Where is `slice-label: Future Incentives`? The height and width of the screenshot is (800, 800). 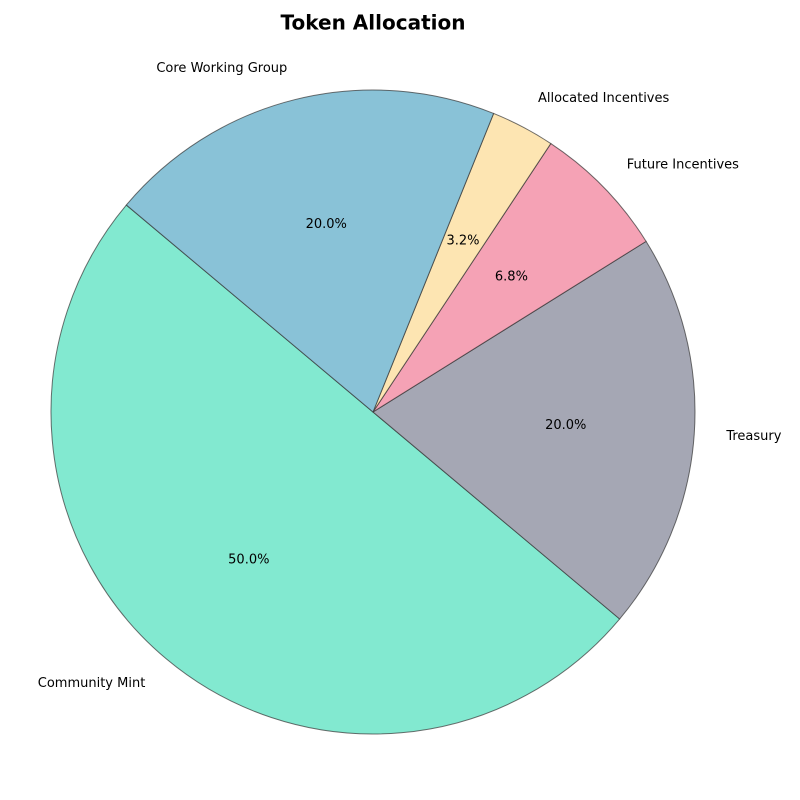
slice-label: Future Incentives is located at coordinates (683, 164).